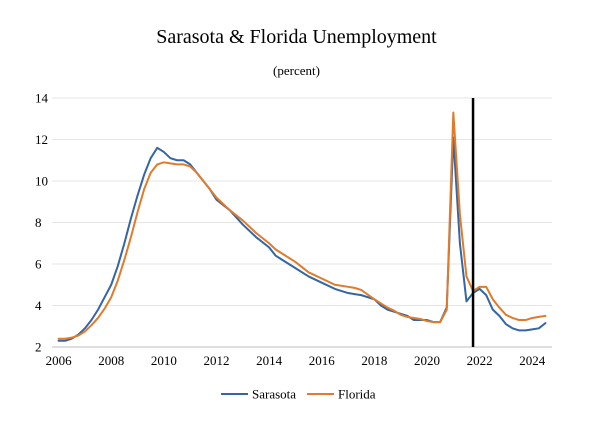 This screenshot has height=434, width=593. I want to click on x-tick-label: 2012, so click(216, 360).